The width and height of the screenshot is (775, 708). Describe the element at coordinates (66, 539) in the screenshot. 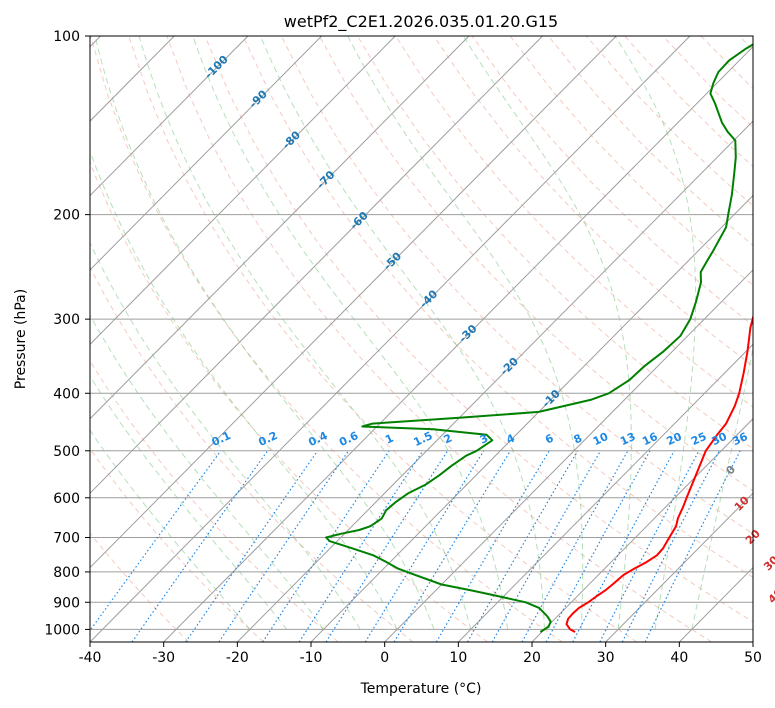

I see `y-tick-label: 700` at that location.